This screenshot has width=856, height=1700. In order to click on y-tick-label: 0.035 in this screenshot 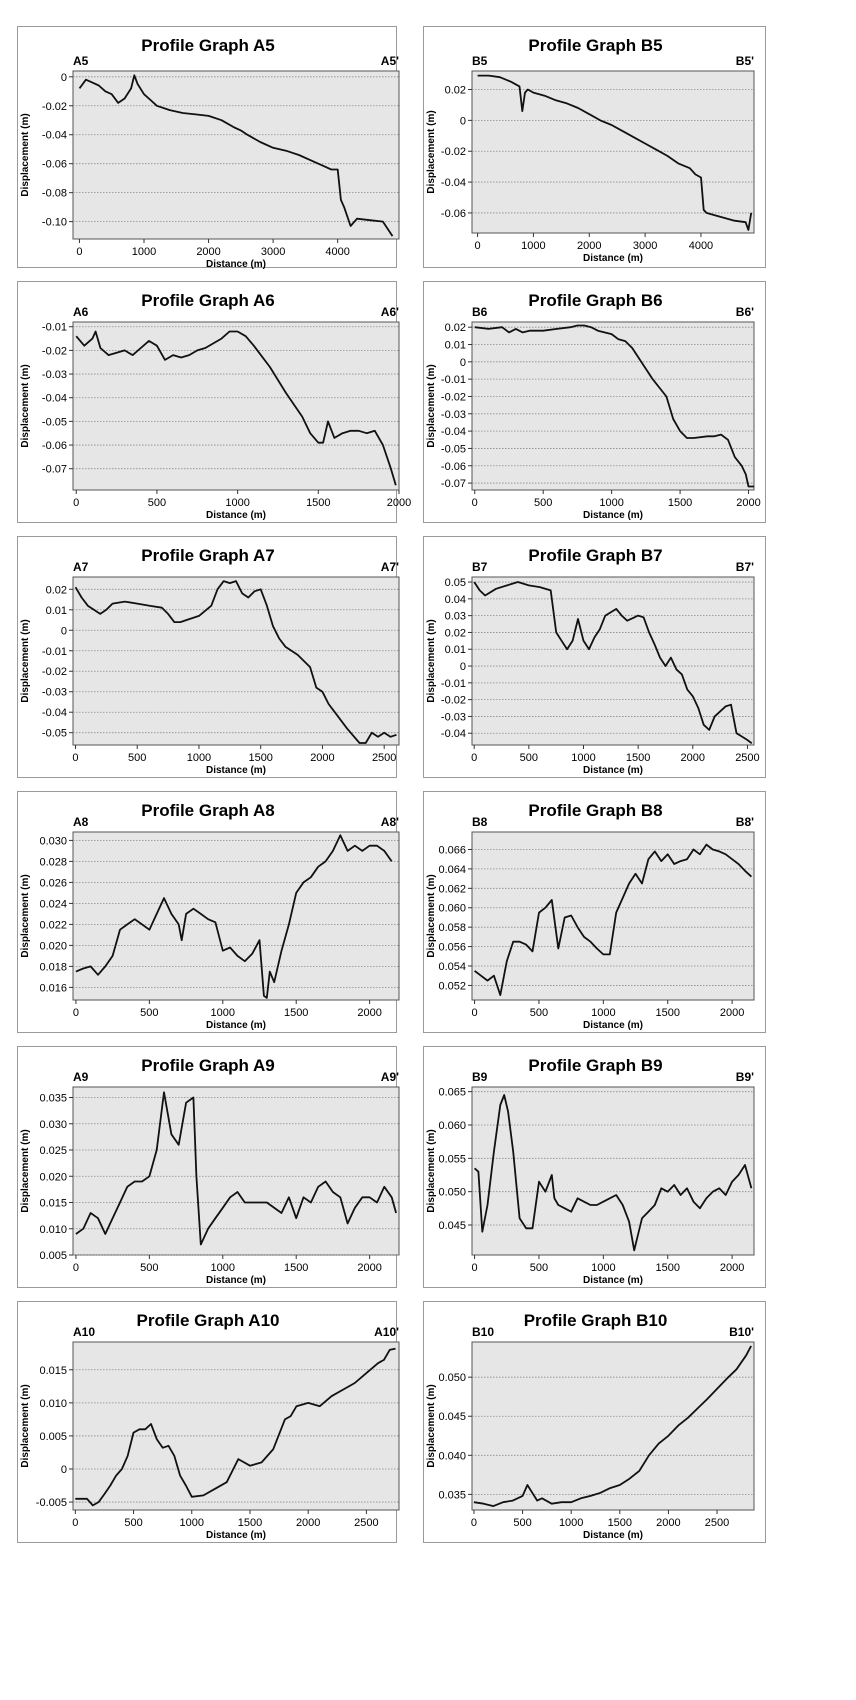, I will do `click(452, 1495)`.